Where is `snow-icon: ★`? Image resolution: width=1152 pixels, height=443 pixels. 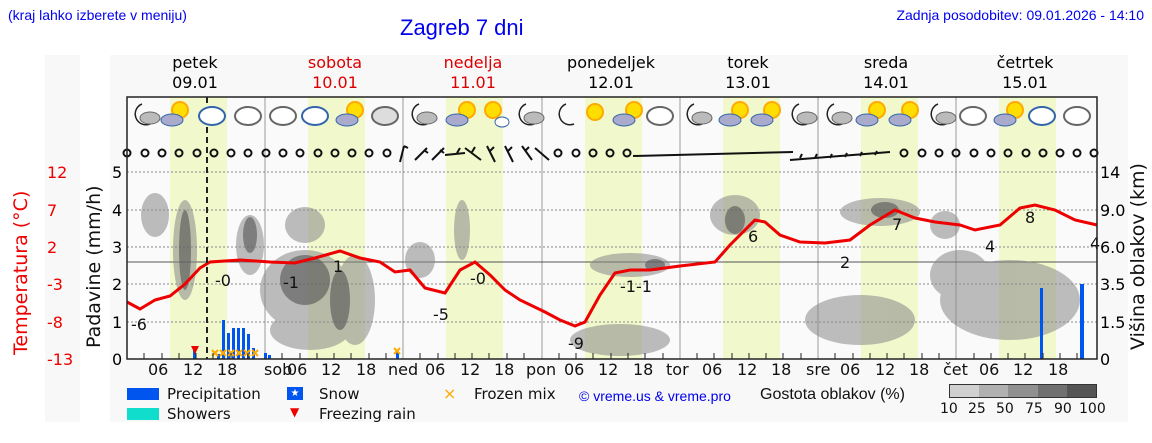
snow-icon: ★ is located at coordinates (295, 393).